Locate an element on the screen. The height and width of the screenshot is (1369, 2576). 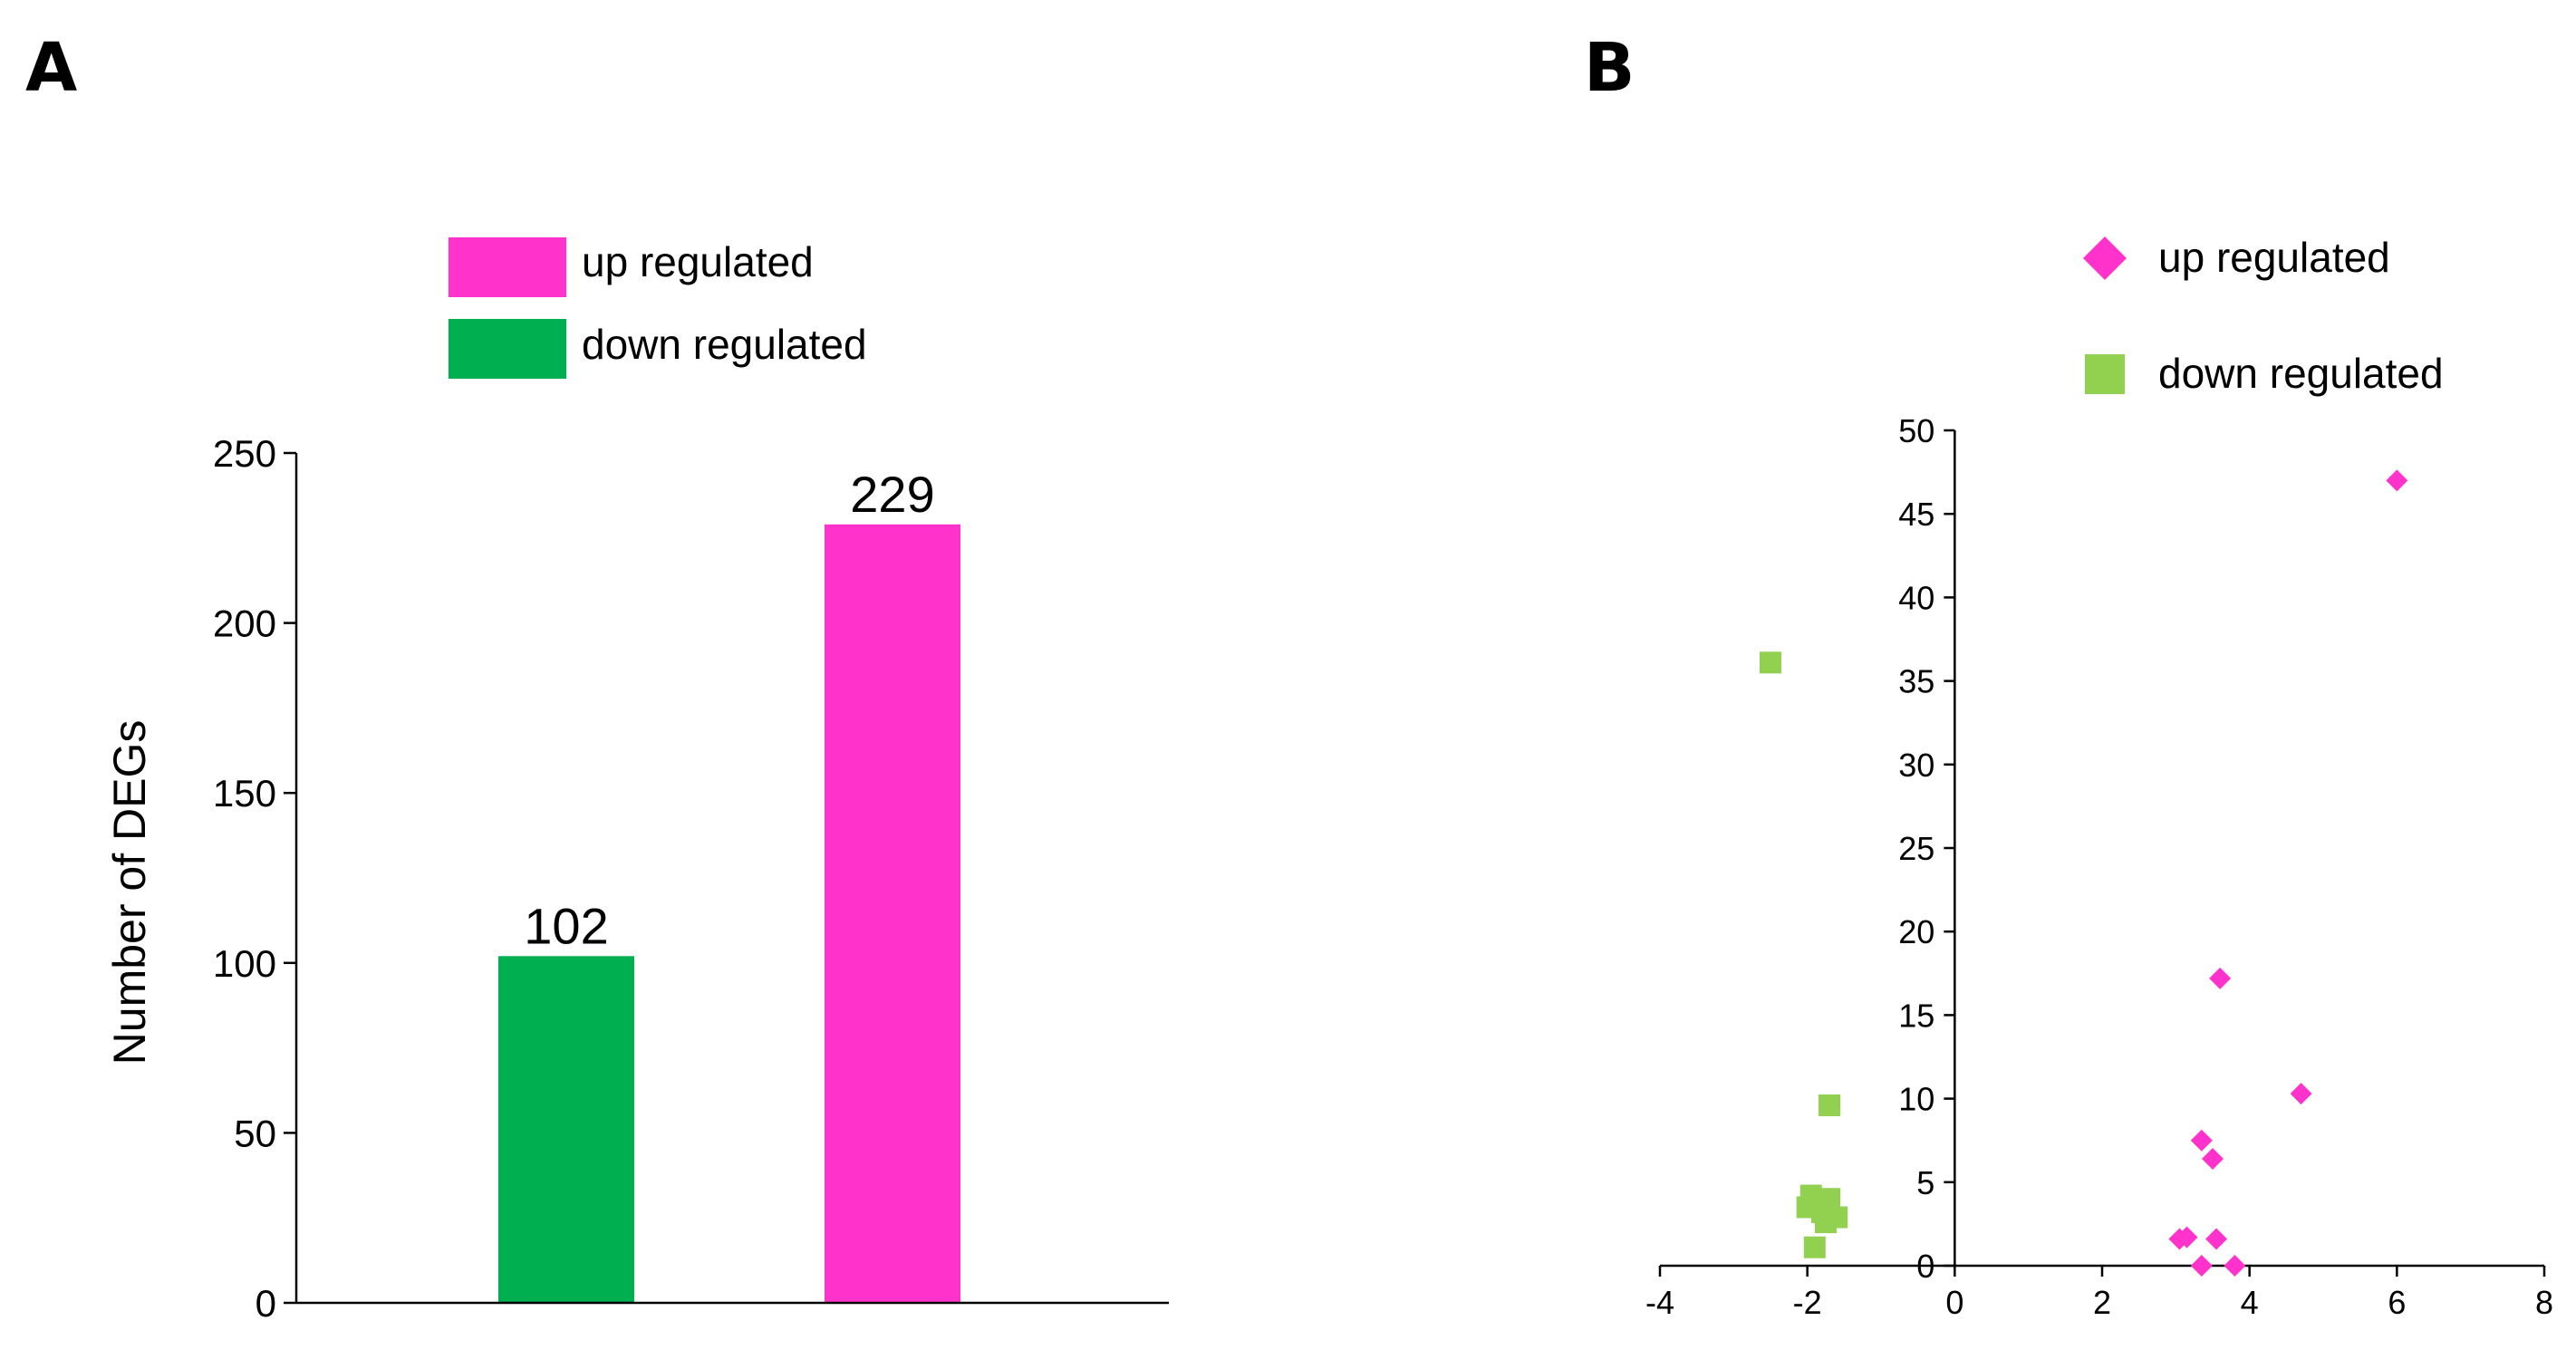
y-tick-label-b: 25 is located at coordinates (1916, 848).